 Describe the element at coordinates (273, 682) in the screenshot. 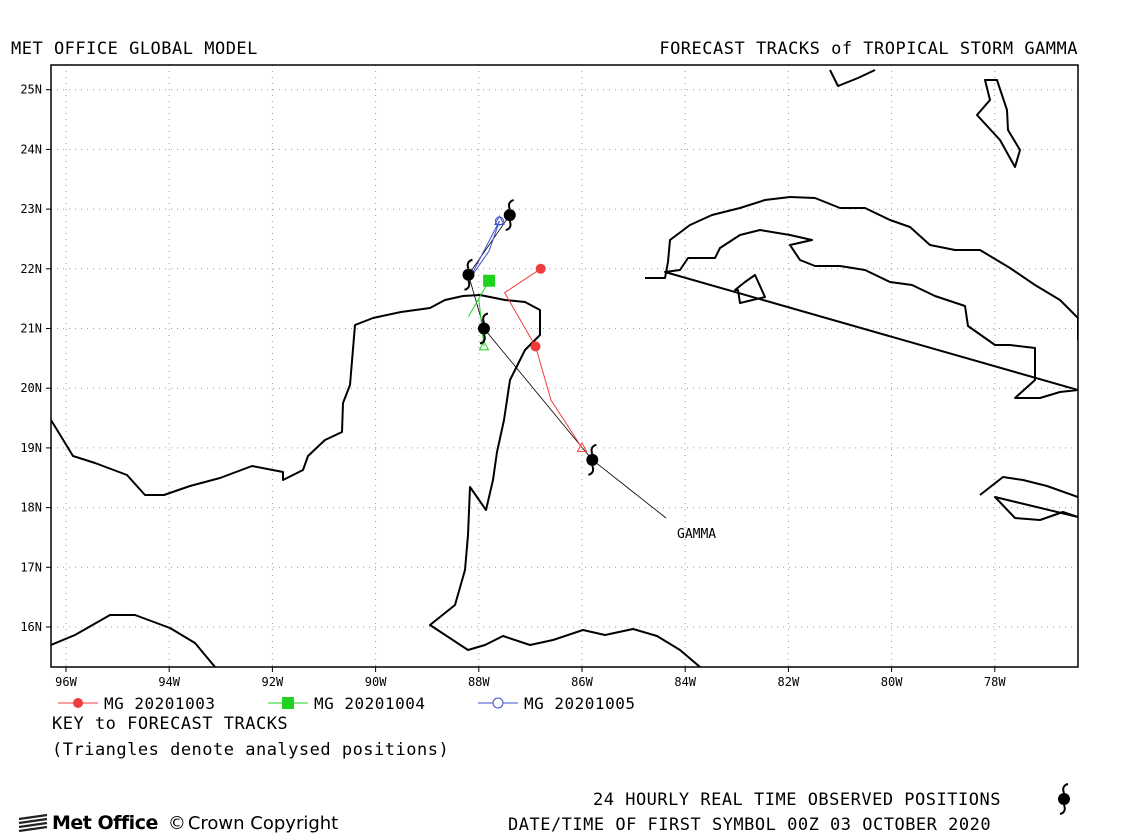

I see `lon-tick-label: 92W` at that location.